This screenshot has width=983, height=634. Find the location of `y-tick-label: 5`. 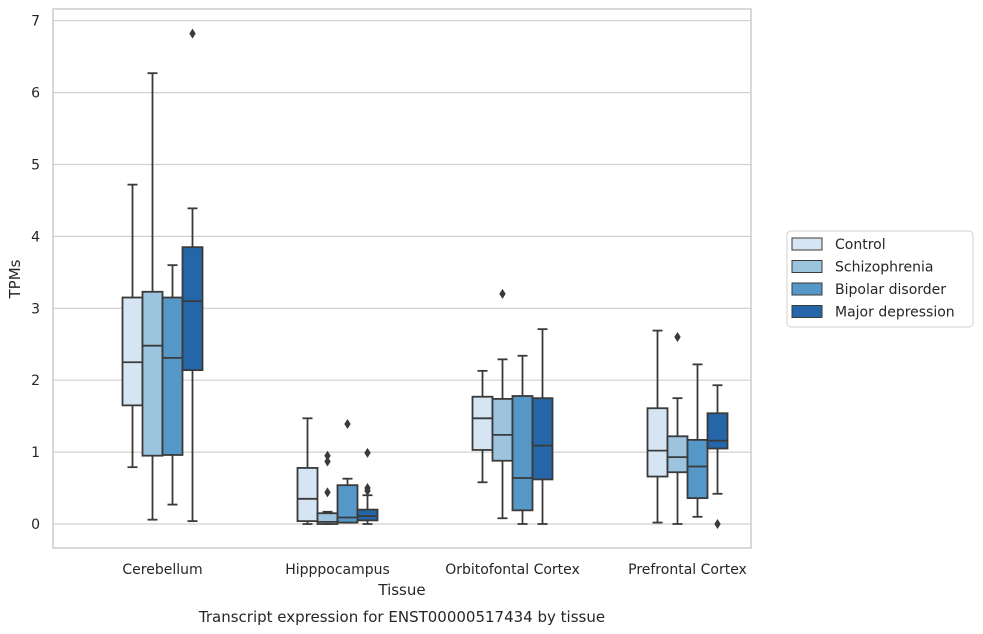

y-tick-label: 5 is located at coordinates (35, 166).